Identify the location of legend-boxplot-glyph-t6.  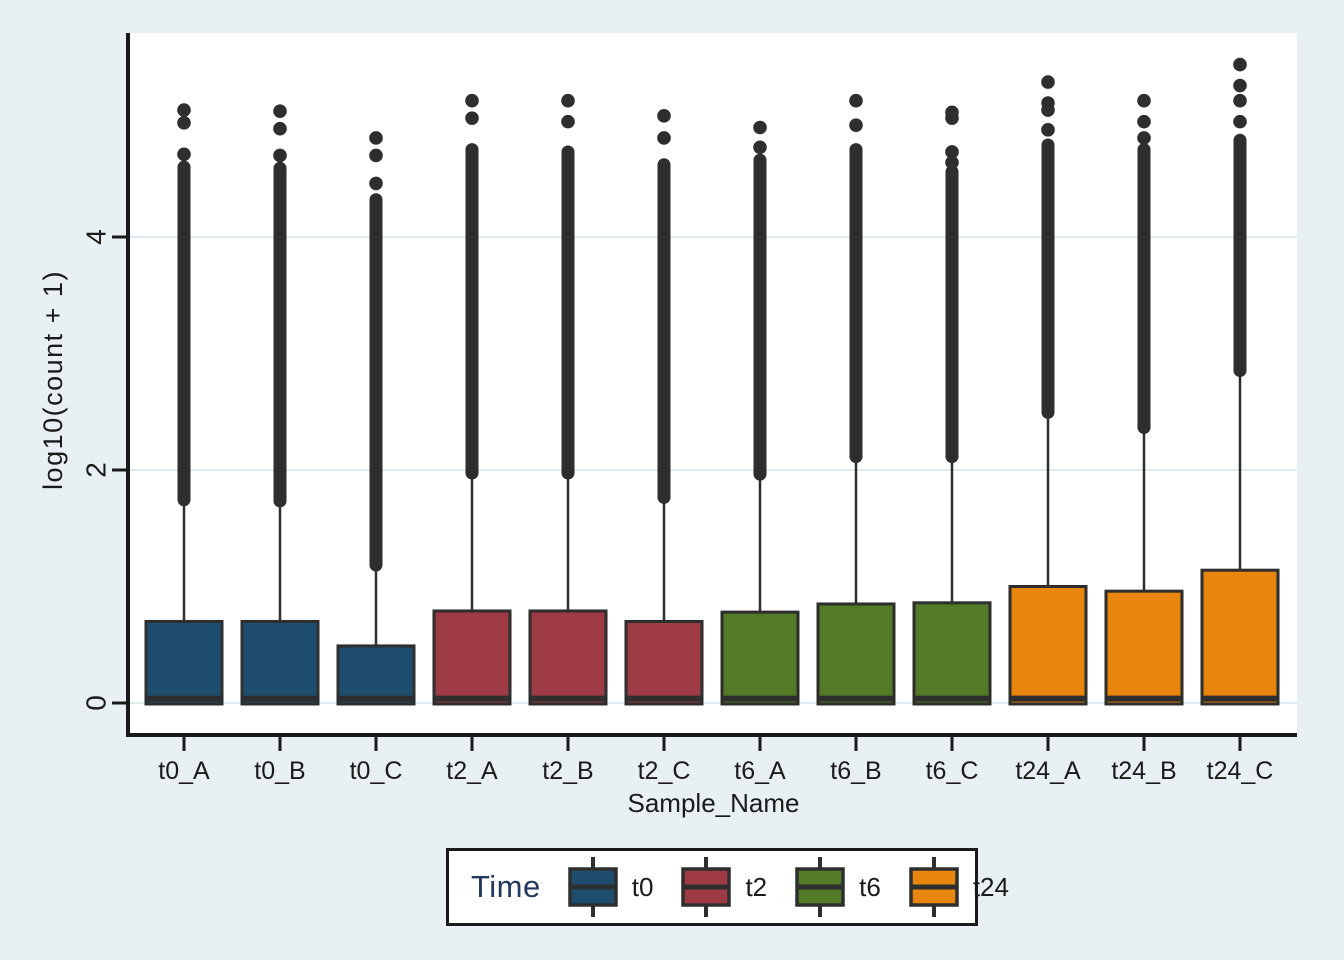
(820, 887).